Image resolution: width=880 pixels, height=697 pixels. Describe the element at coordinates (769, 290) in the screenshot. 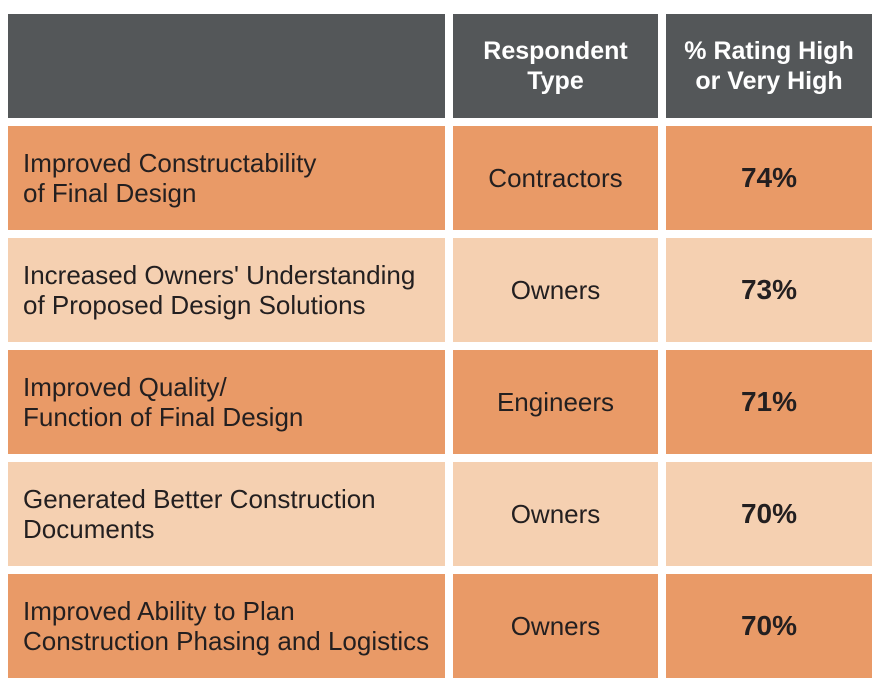

I see `row-2-percent: 73%` at that location.